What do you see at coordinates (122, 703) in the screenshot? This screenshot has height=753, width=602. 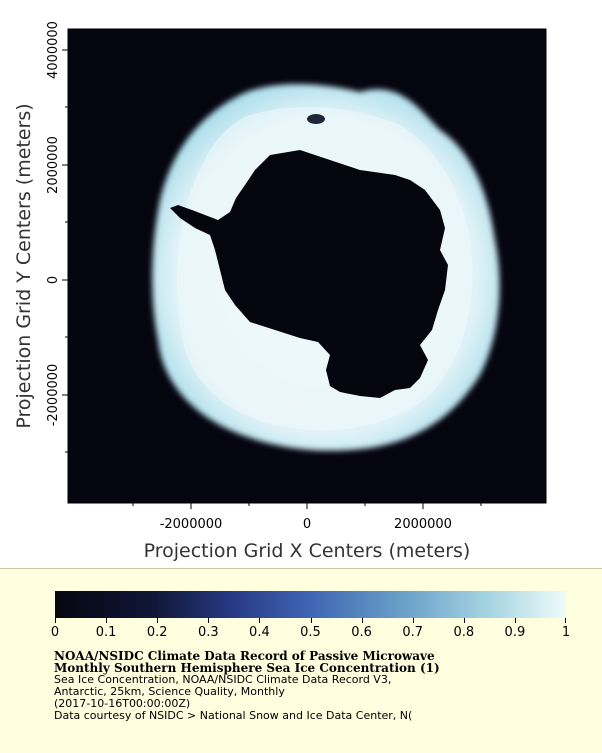 I see `caption-line5: (2017-10-16T00:00:00Z)` at bounding box center [122, 703].